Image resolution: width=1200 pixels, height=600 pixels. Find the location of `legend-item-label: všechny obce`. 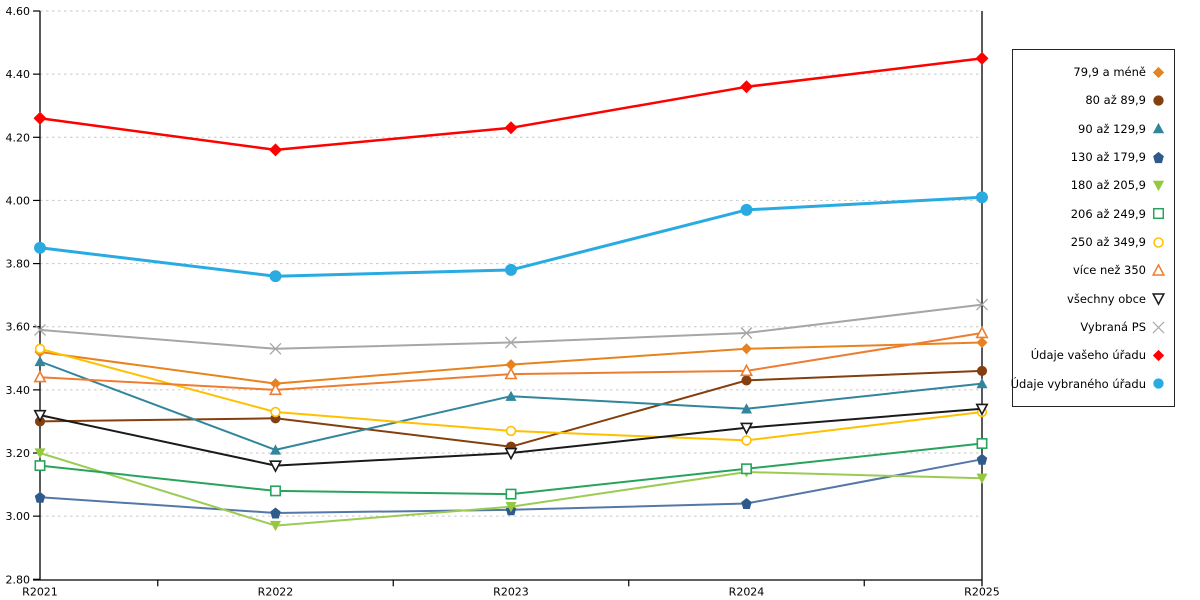

legend-item-label: všechny obce is located at coordinates (1106, 298).